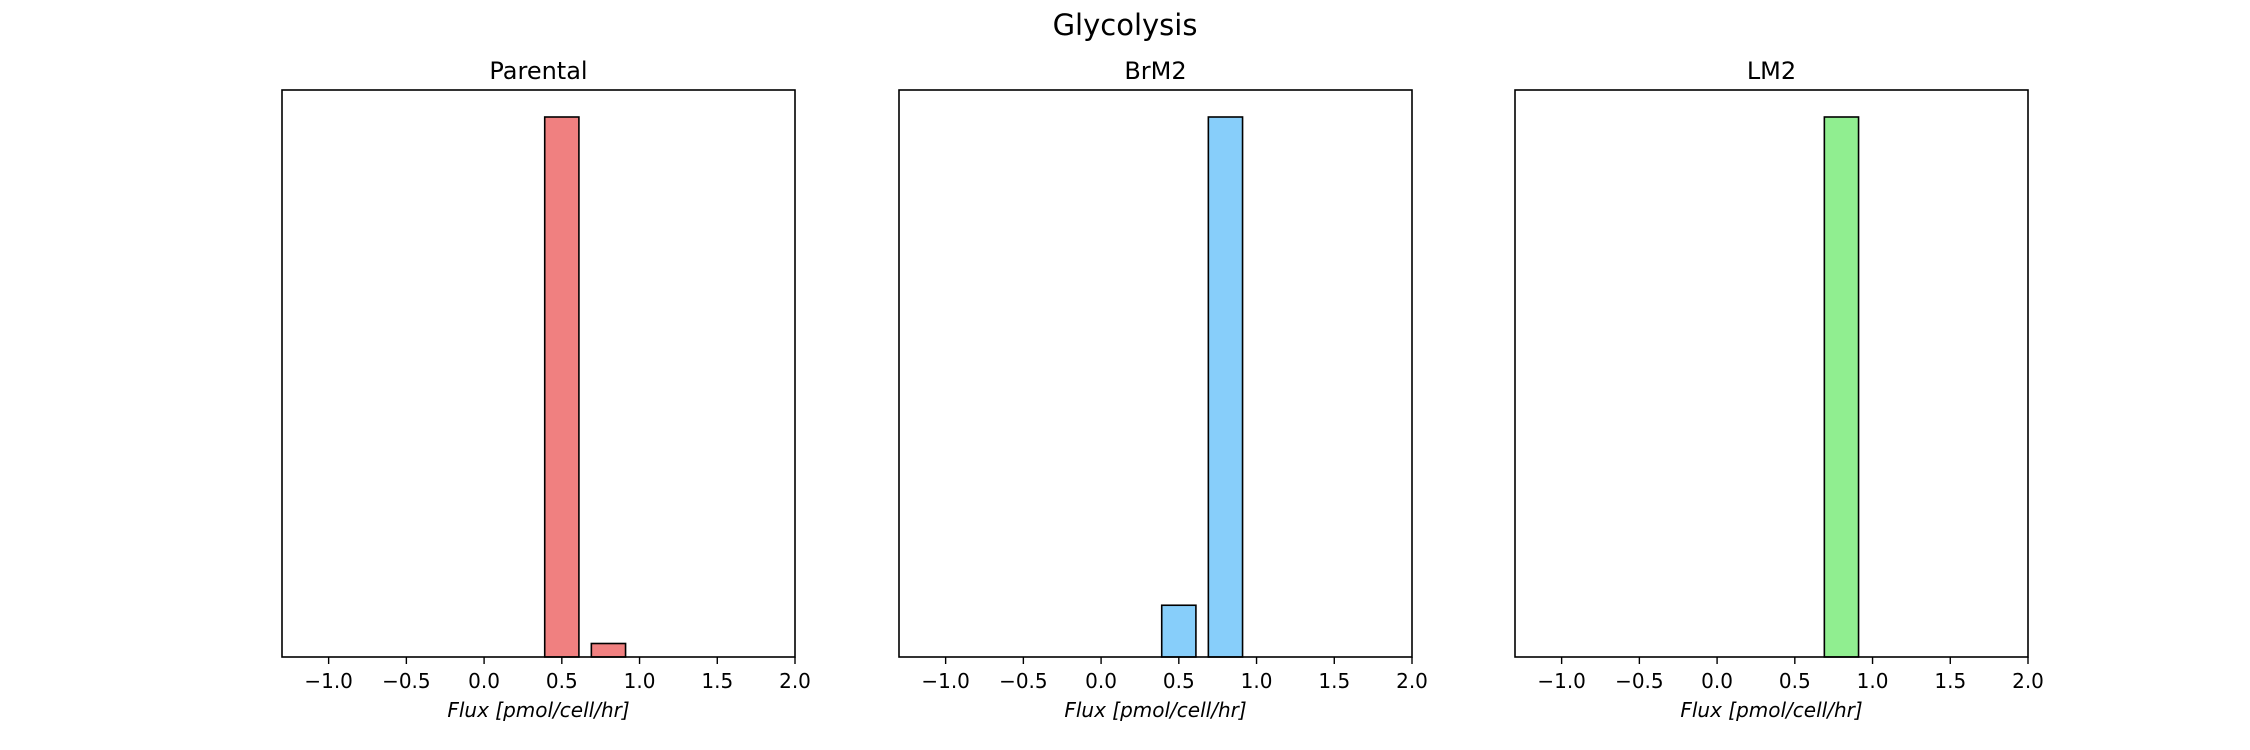 This screenshot has height=750, width=2250. Describe the element at coordinates (1125, 25) in the screenshot. I see `figure-title: Glycolysis` at that location.